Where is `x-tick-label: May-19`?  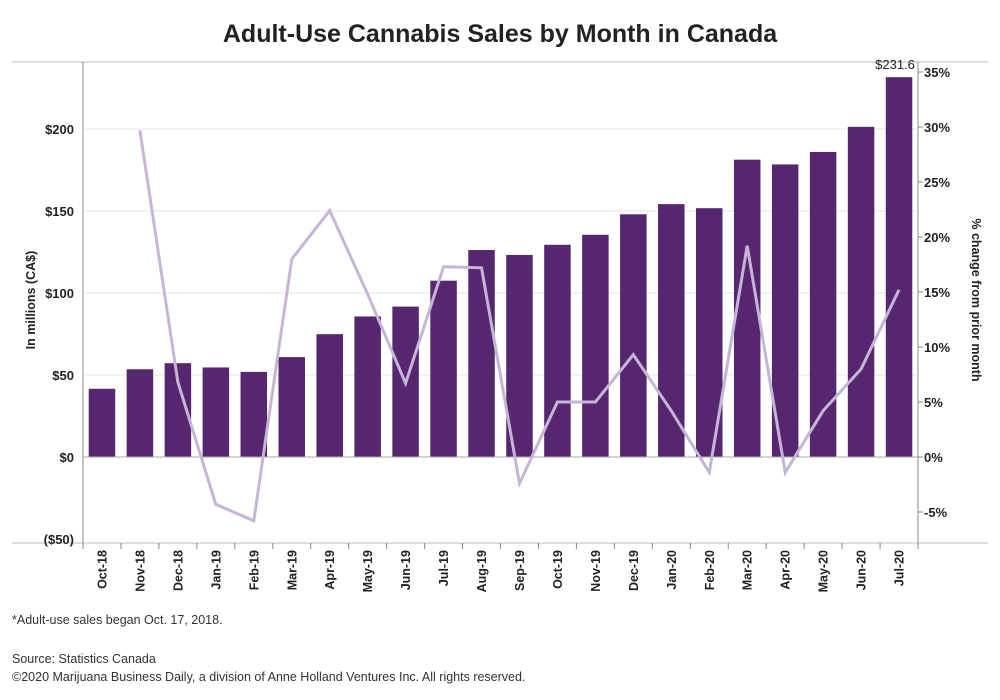 x-tick-label: May-19 is located at coordinates (368, 571).